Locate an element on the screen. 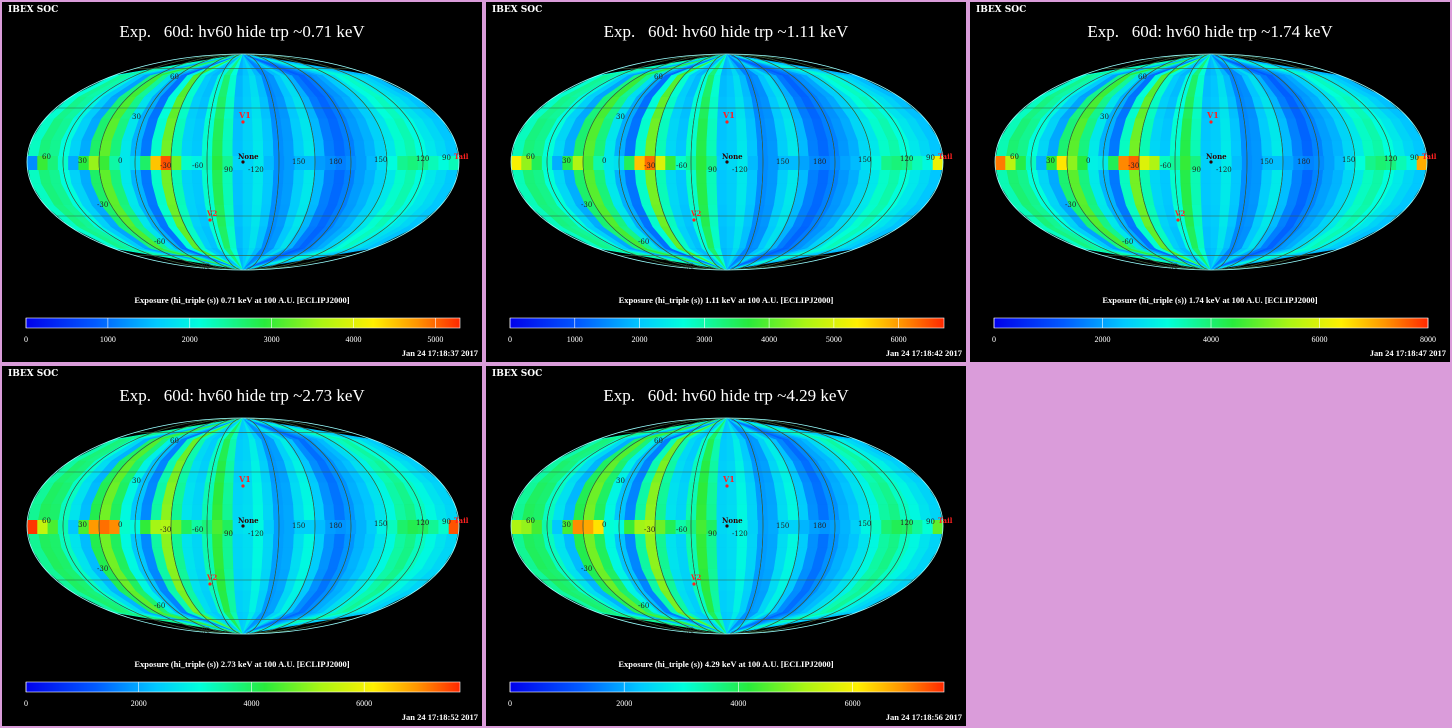 This screenshot has width=1452, height=728. lat-label: -90 is located at coordinates (204, 267).